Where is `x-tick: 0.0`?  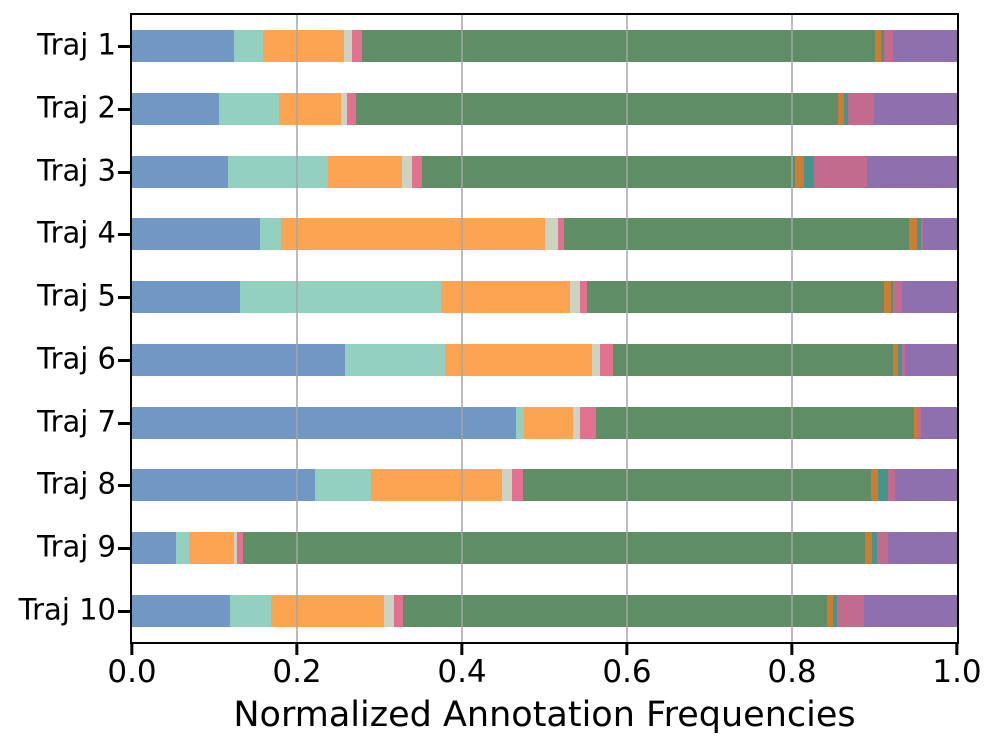
x-tick: 0.0 is located at coordinates (132, 667).